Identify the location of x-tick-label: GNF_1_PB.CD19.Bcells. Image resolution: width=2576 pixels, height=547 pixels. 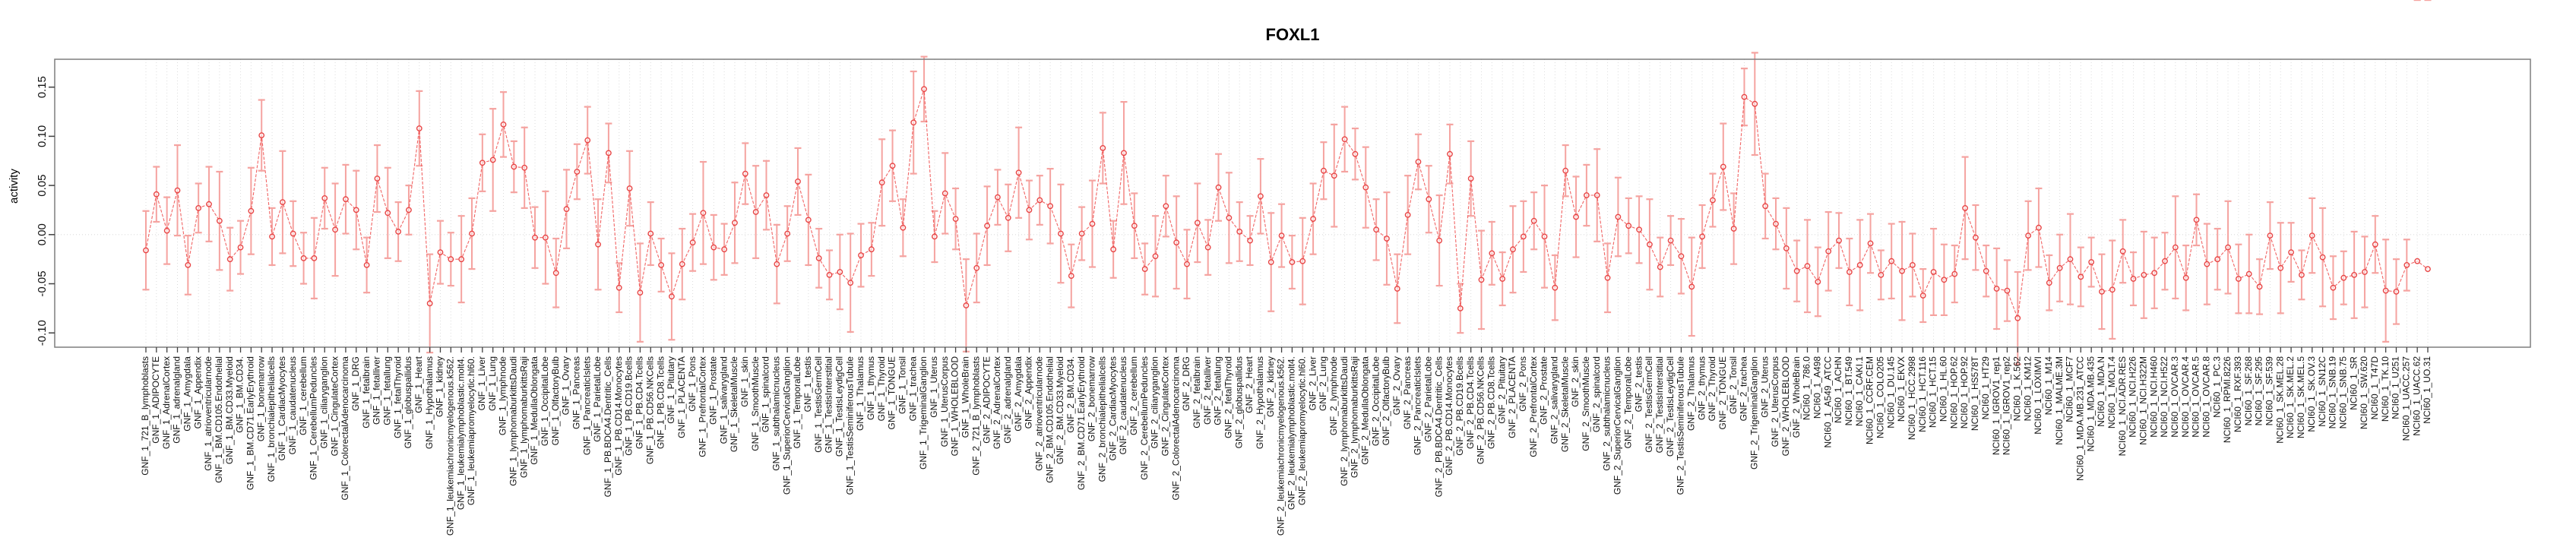
(629, 406).